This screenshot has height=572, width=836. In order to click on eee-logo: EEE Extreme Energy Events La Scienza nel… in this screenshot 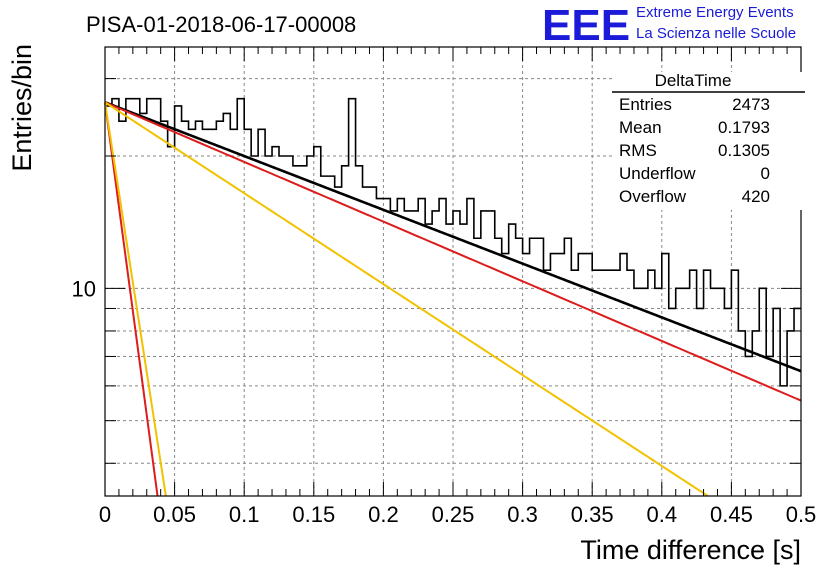, I will do `click(669, 25)`.